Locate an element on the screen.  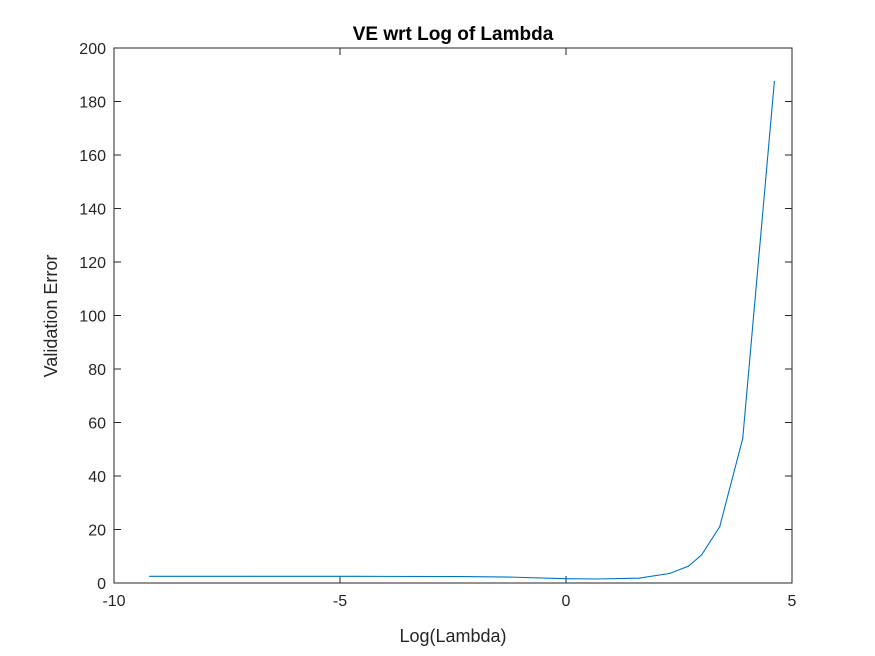
y-tick-label: 60 is located at coordinates (97, 424).